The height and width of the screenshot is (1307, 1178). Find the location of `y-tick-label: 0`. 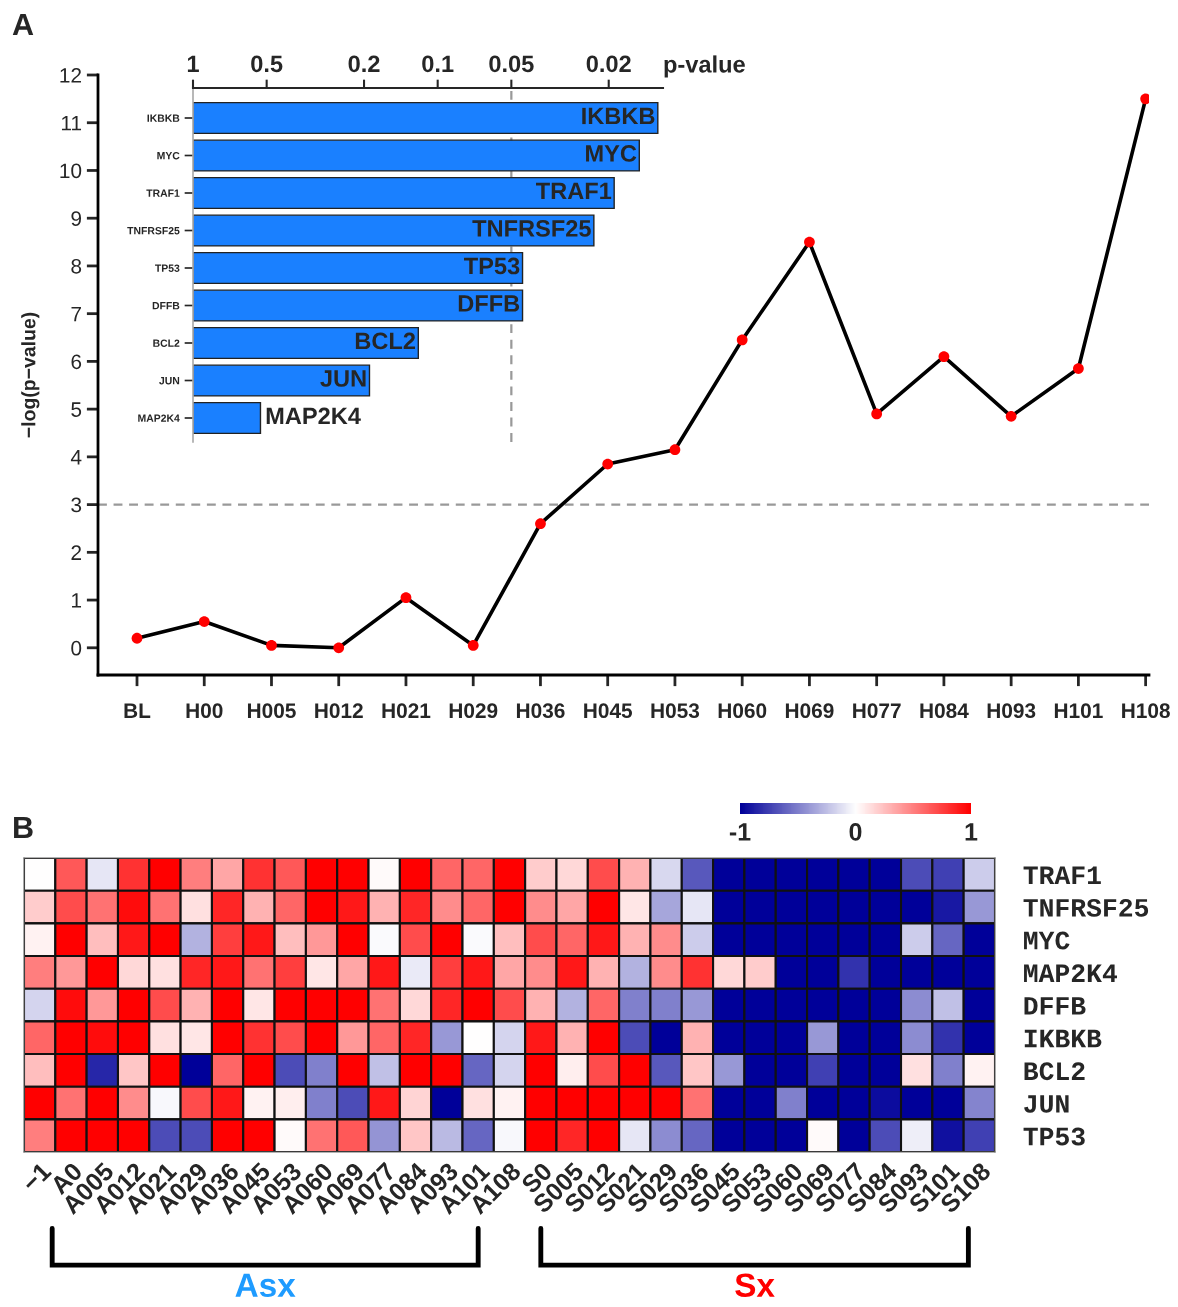

y-tick-label: 0 is located at coordinates (76, 648).